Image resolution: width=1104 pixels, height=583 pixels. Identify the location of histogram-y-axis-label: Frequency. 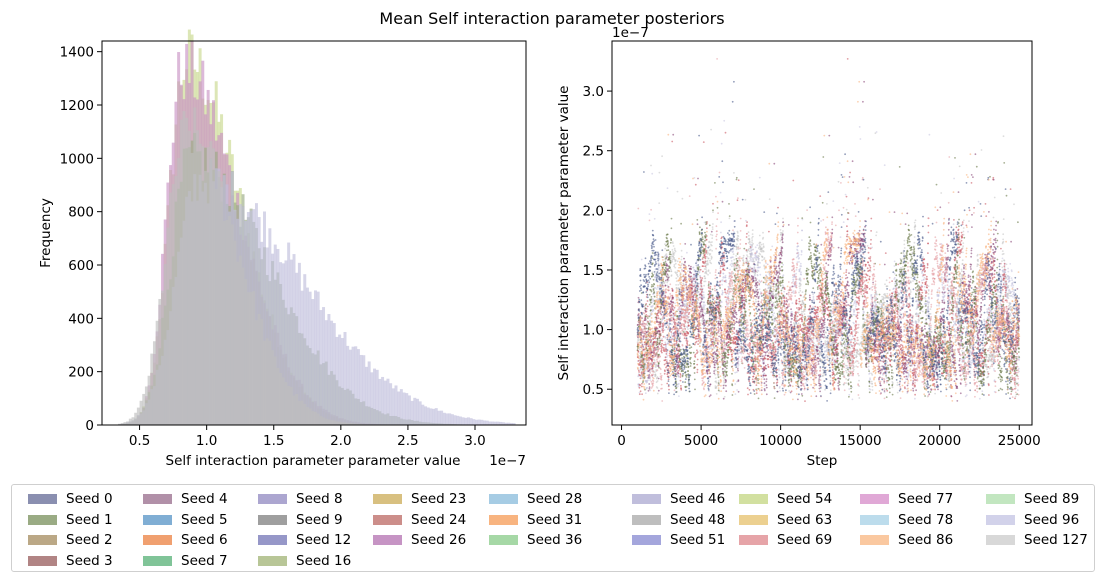
(46, 233).